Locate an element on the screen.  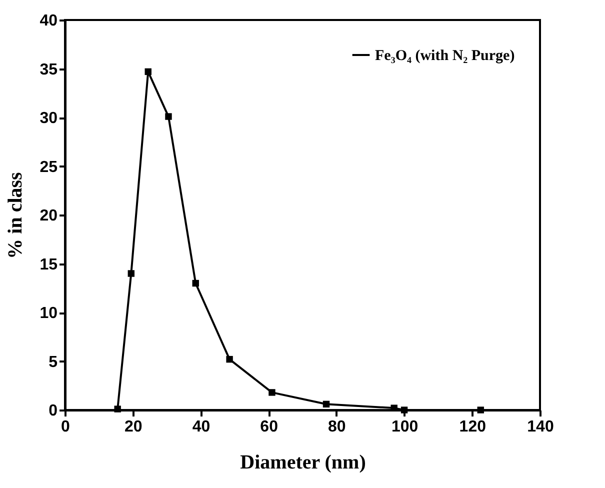
x-tick-label: 20 is located at coordinates (133, 427).